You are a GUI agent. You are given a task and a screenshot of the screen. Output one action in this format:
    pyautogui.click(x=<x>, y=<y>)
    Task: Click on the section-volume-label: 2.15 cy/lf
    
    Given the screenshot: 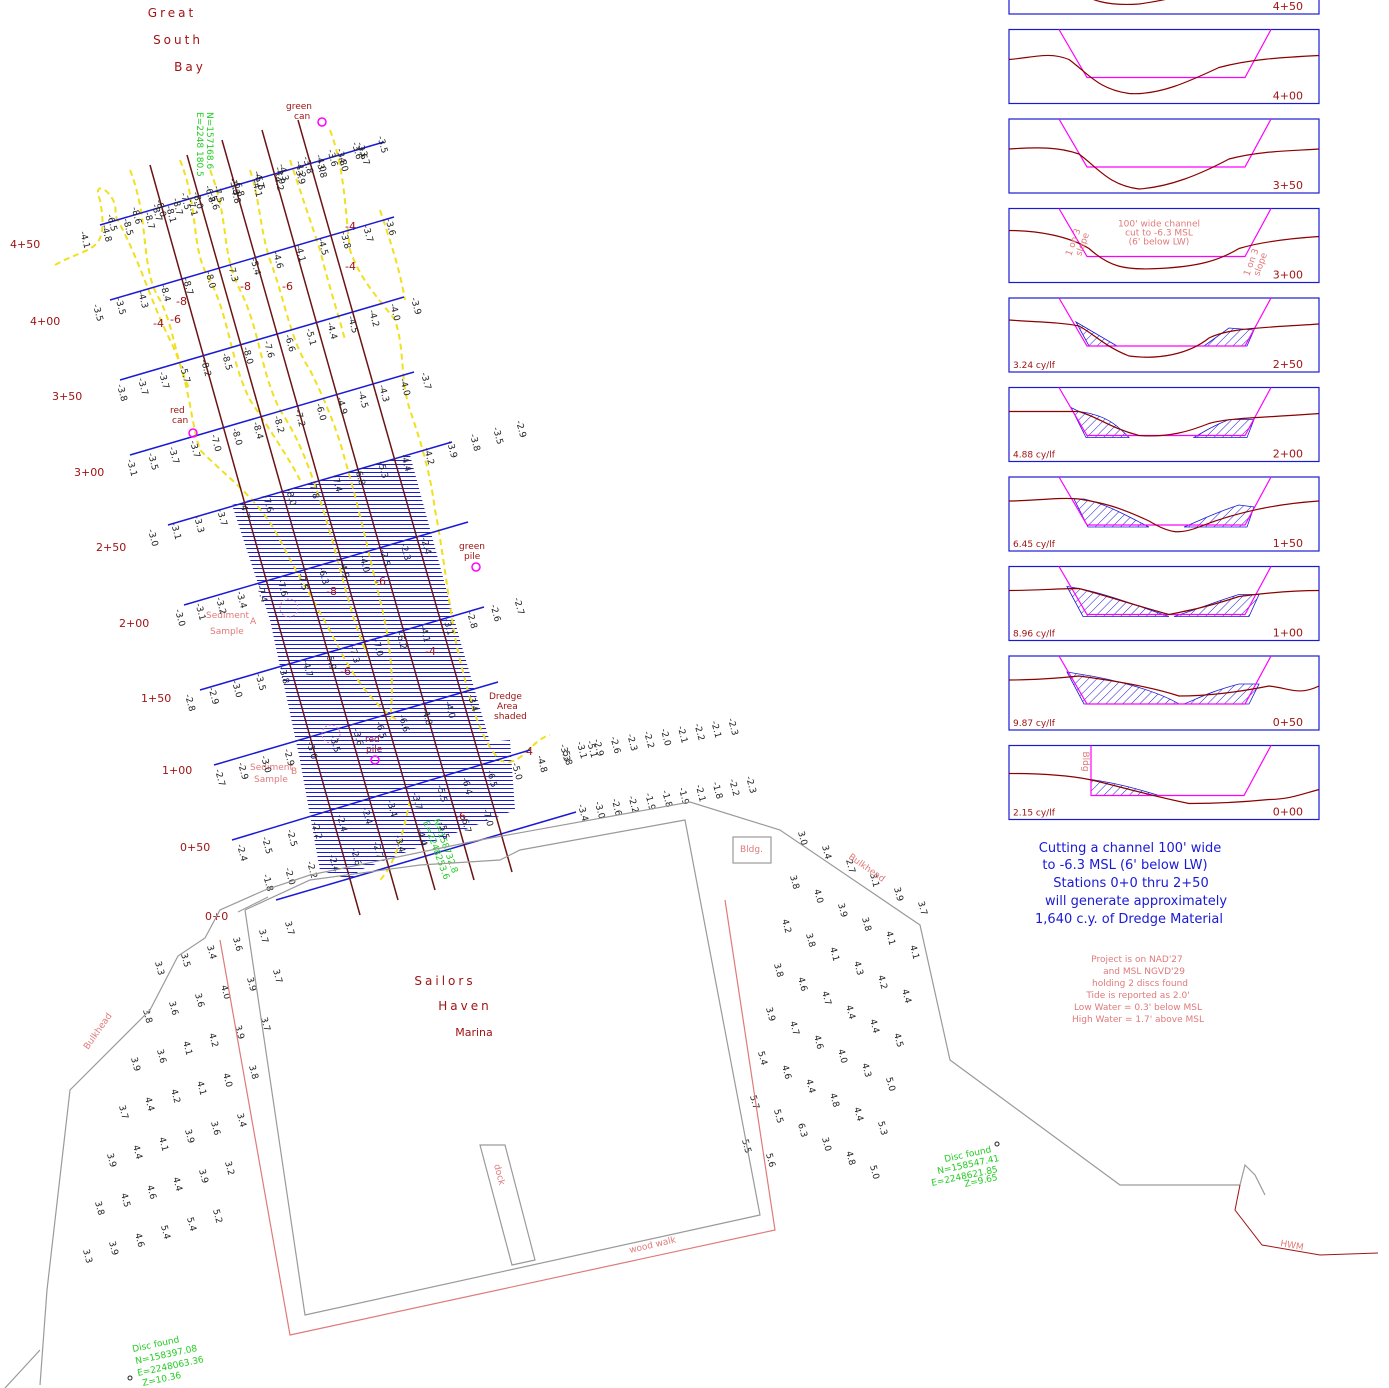 What is the action you would take?
    pyautogui.click(x=1034, y=814)
    